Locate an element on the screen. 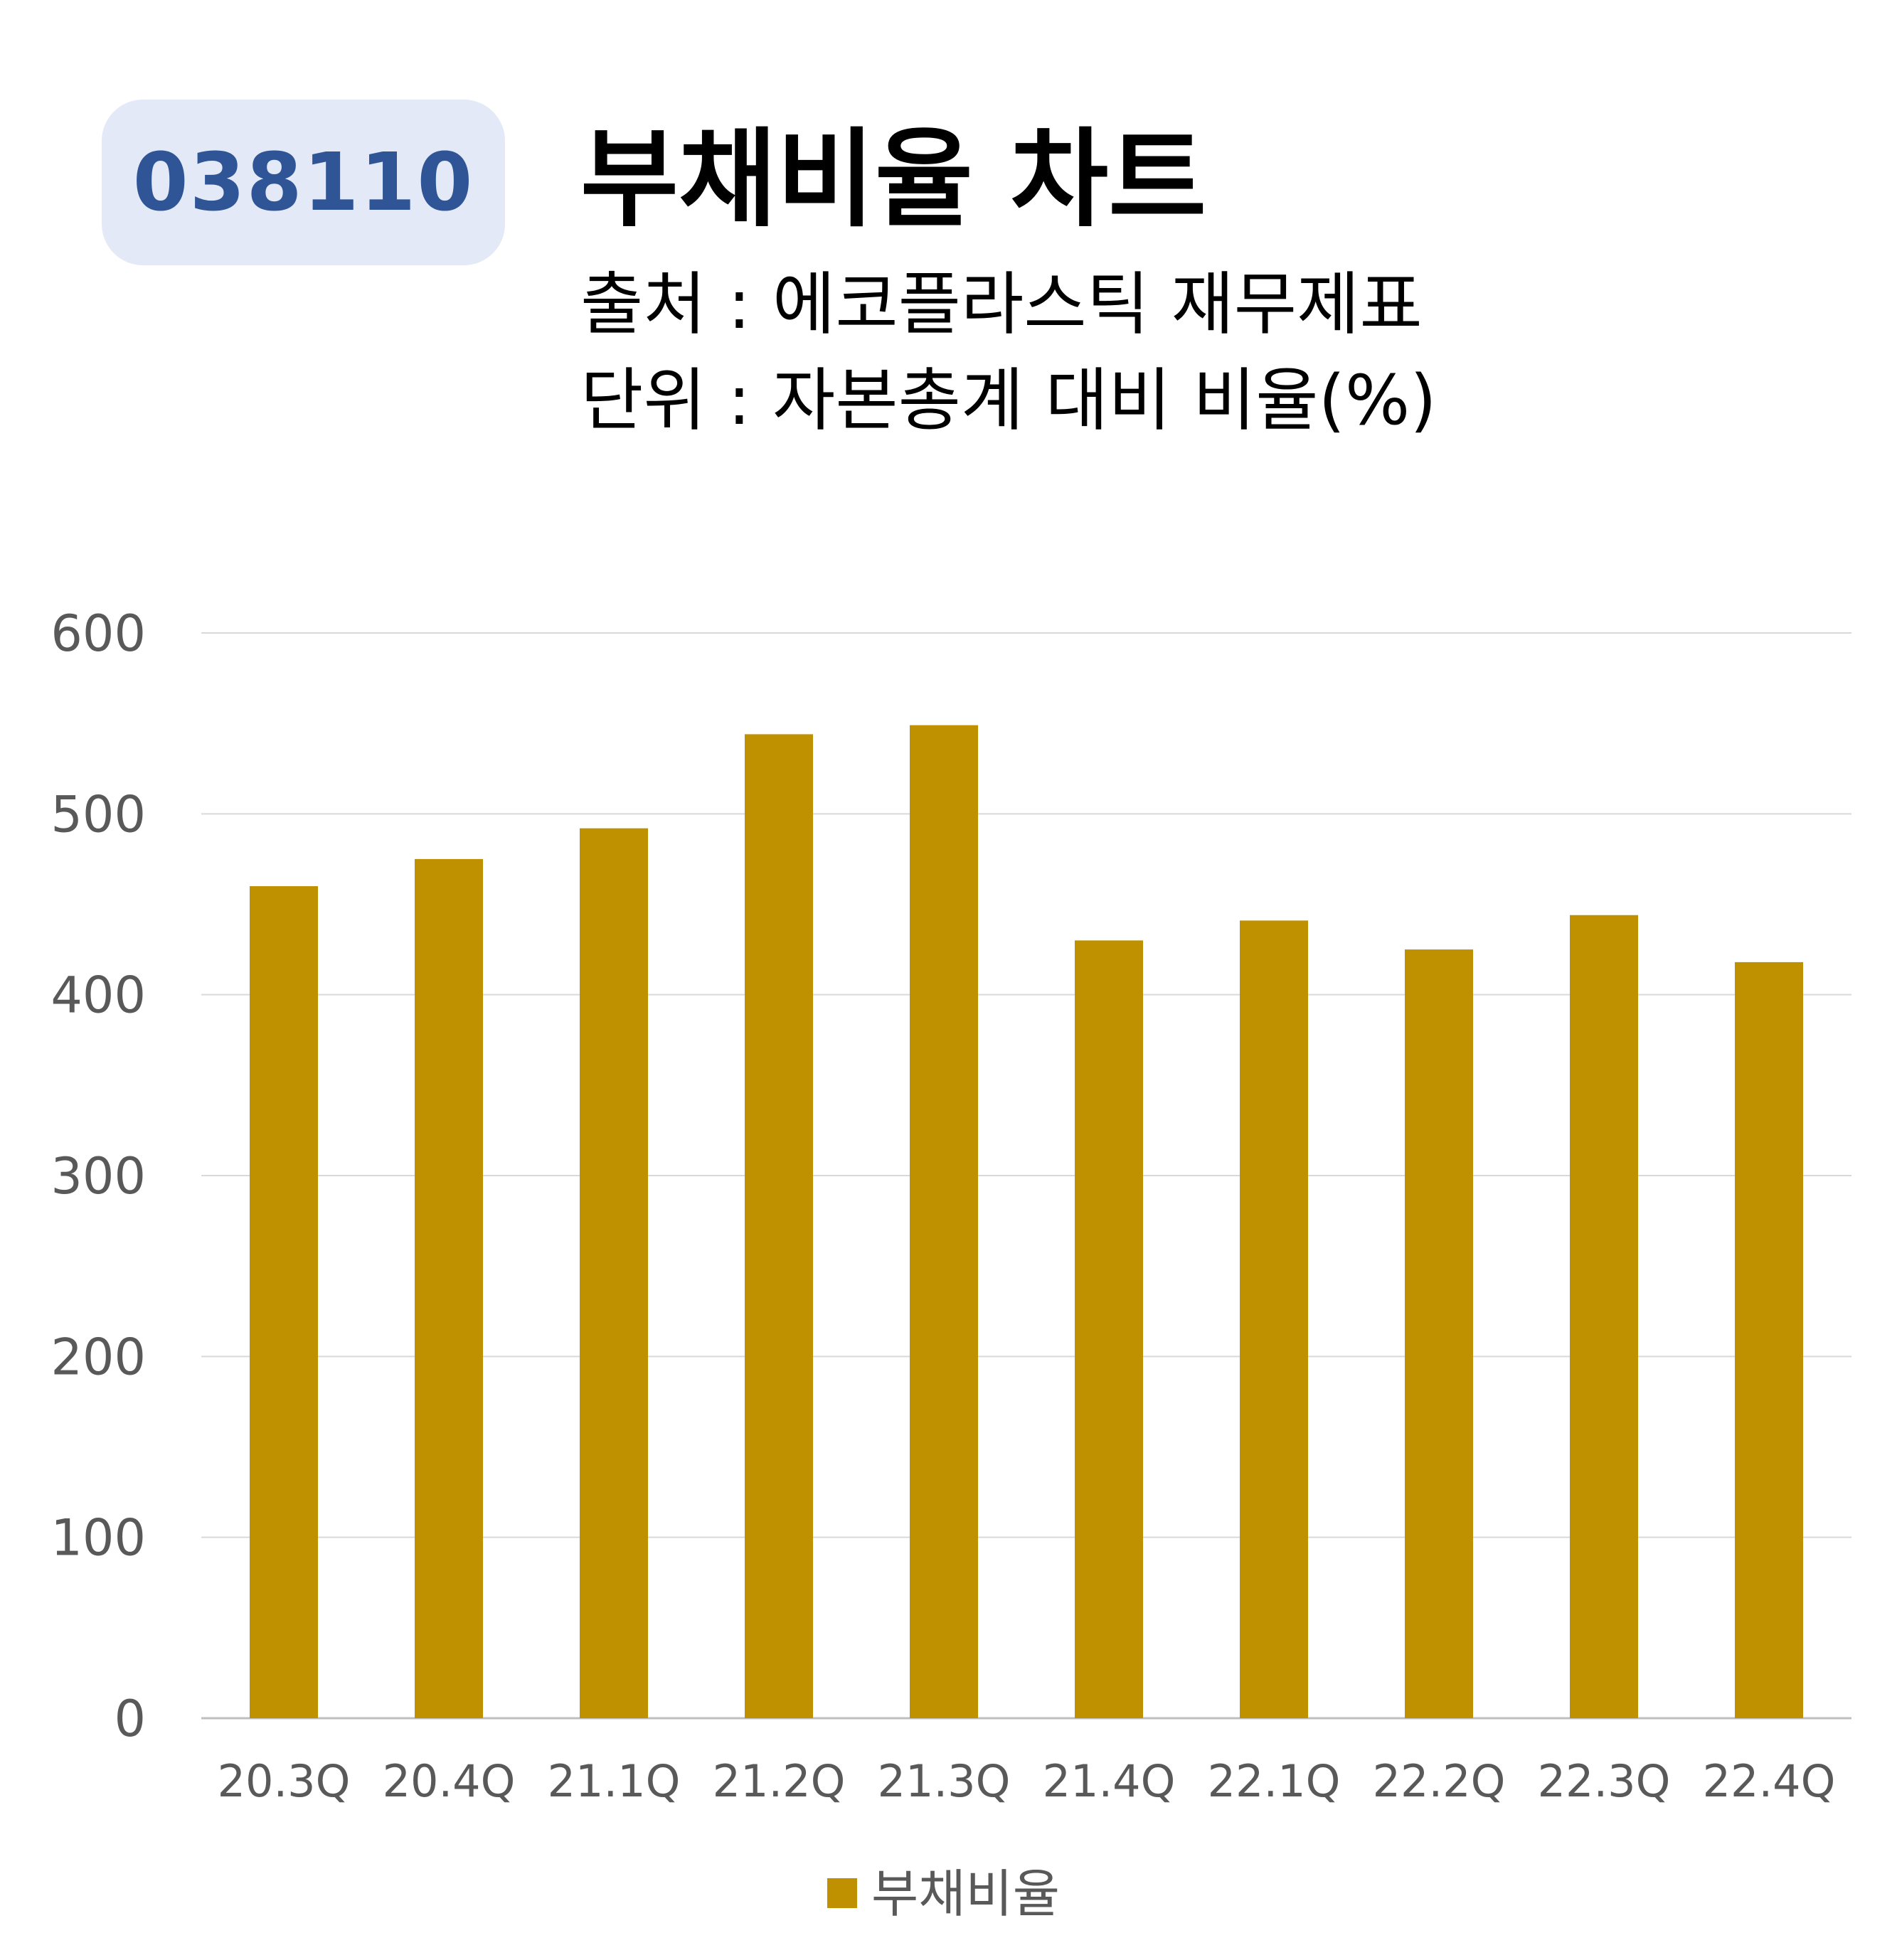 The width and height of the screenshot is (1897, 1960). bar-20.4Q is located at coordinates (449, 1288).